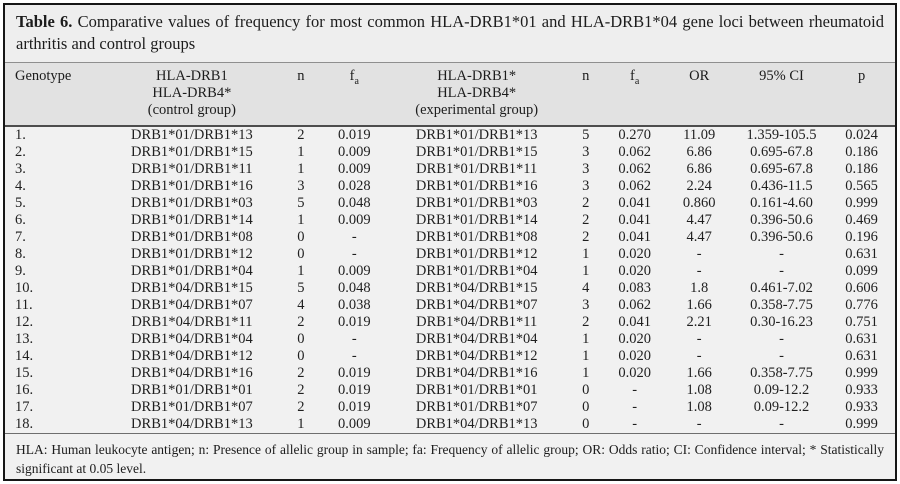 The height and width of the screenshot is (484, 900). I want to click on p-value: 0.024, so click(861, 135).